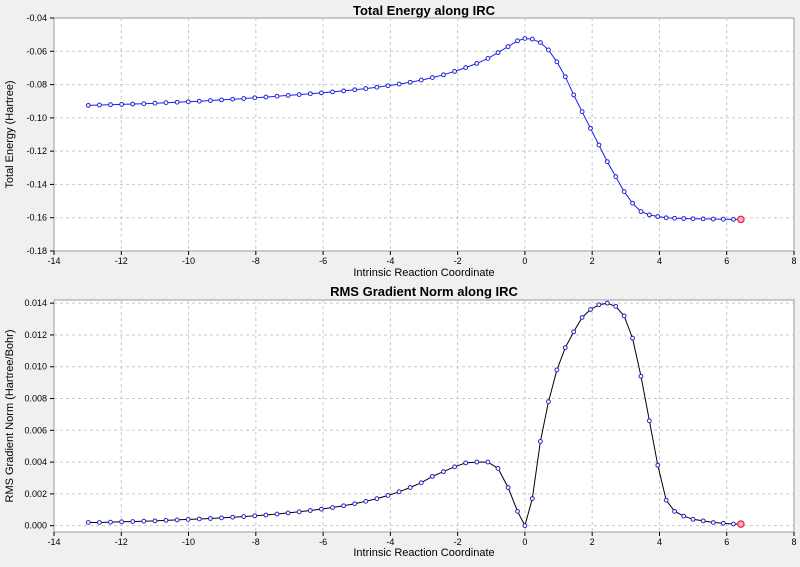 The width and height of the screenshot is (800, 567). Describe the element at coordinates (741, 219) in the screenshot. I see `current-point-marker` at that location.